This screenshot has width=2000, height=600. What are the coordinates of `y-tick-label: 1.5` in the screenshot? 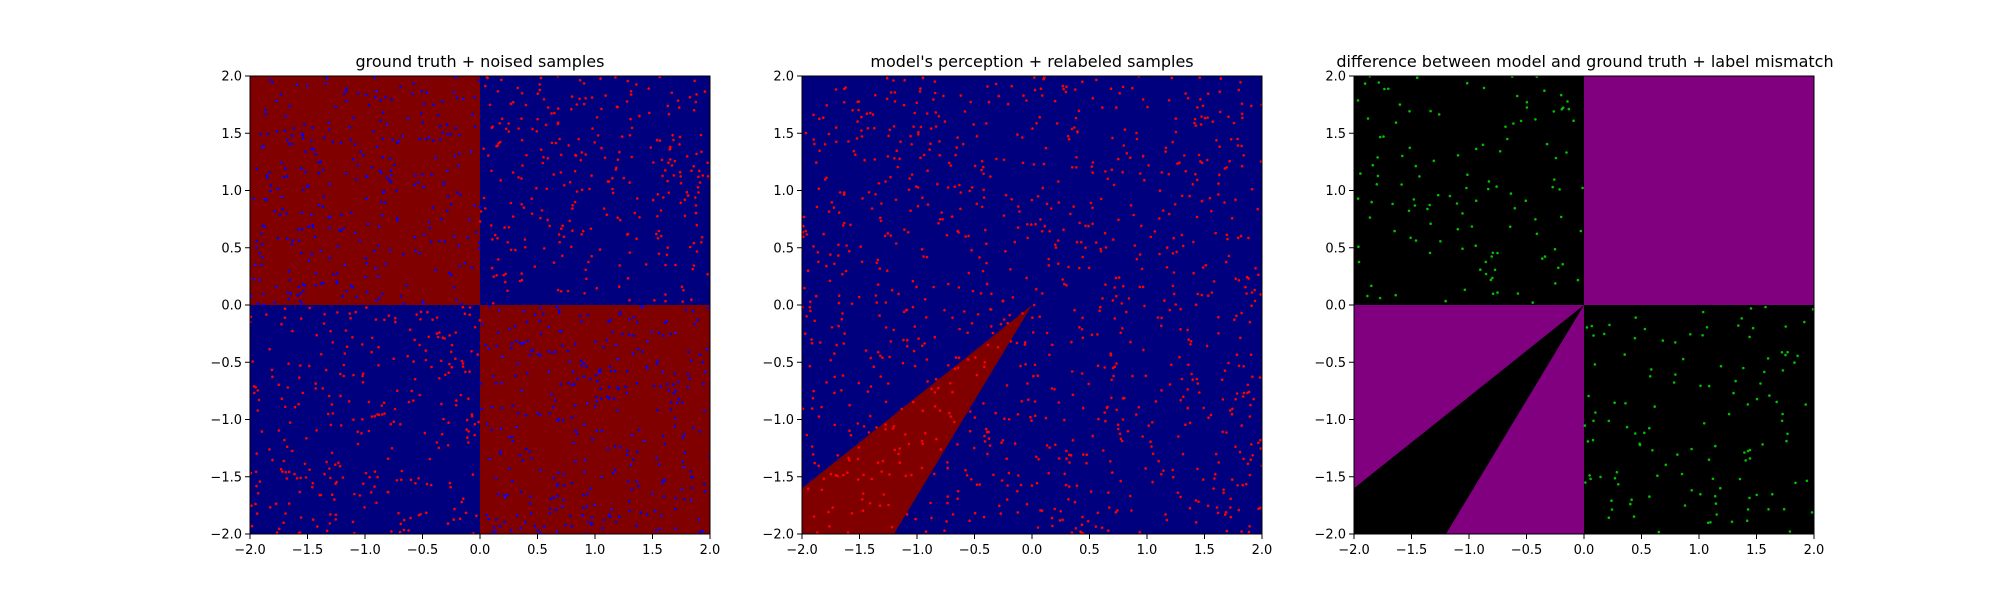 It's located at (231, 134).